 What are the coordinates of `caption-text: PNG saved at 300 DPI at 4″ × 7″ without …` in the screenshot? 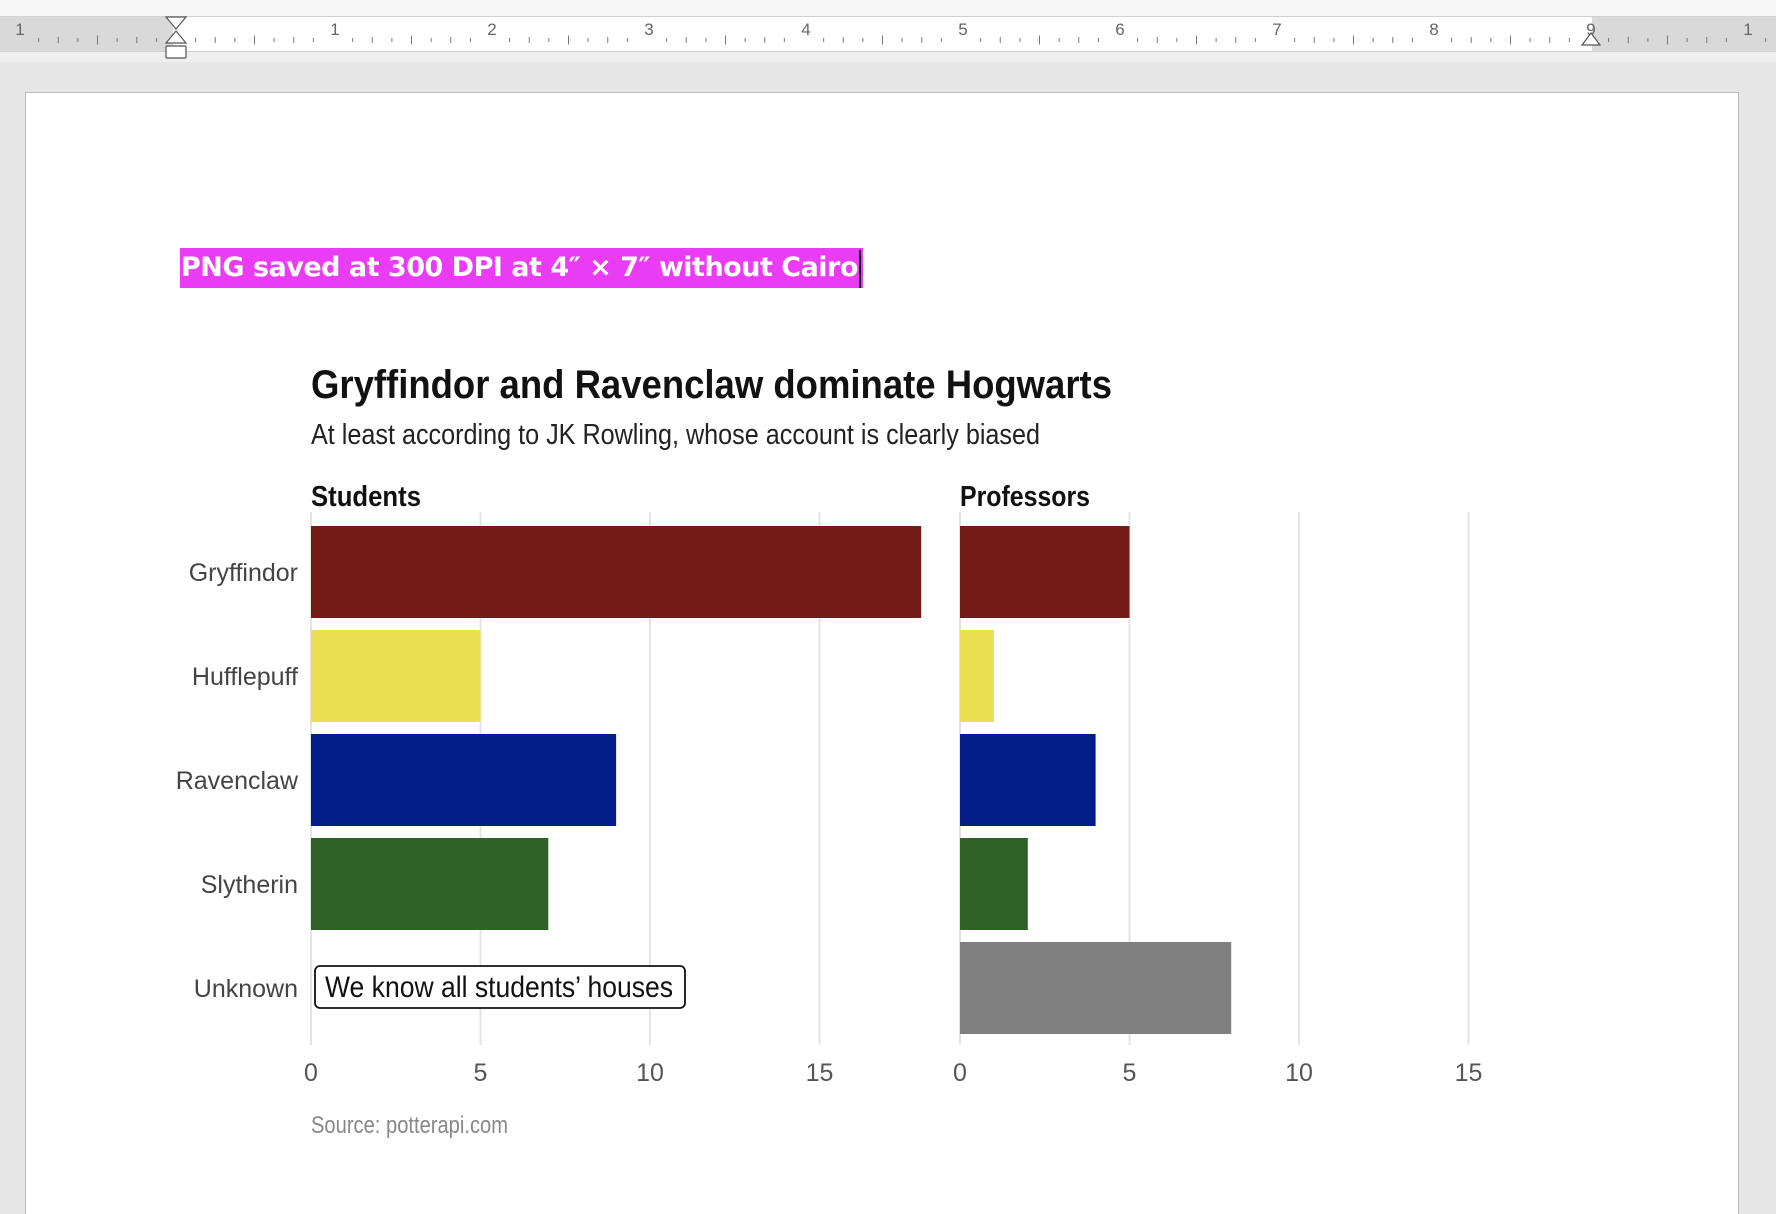 It's located at (519, 267).